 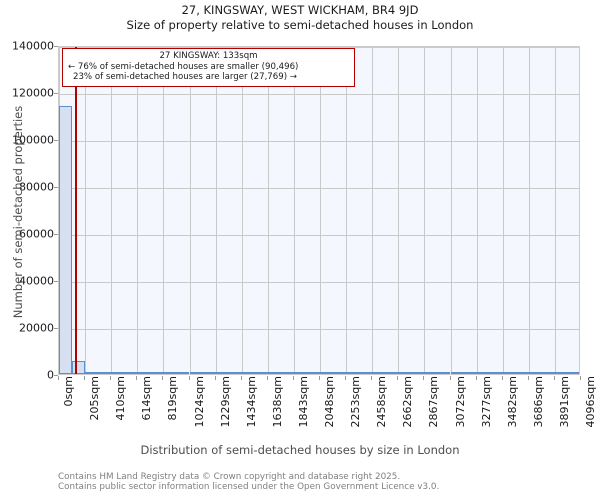 I want to click on x-tick-label: 614sqm, so click(x=147, y=398).